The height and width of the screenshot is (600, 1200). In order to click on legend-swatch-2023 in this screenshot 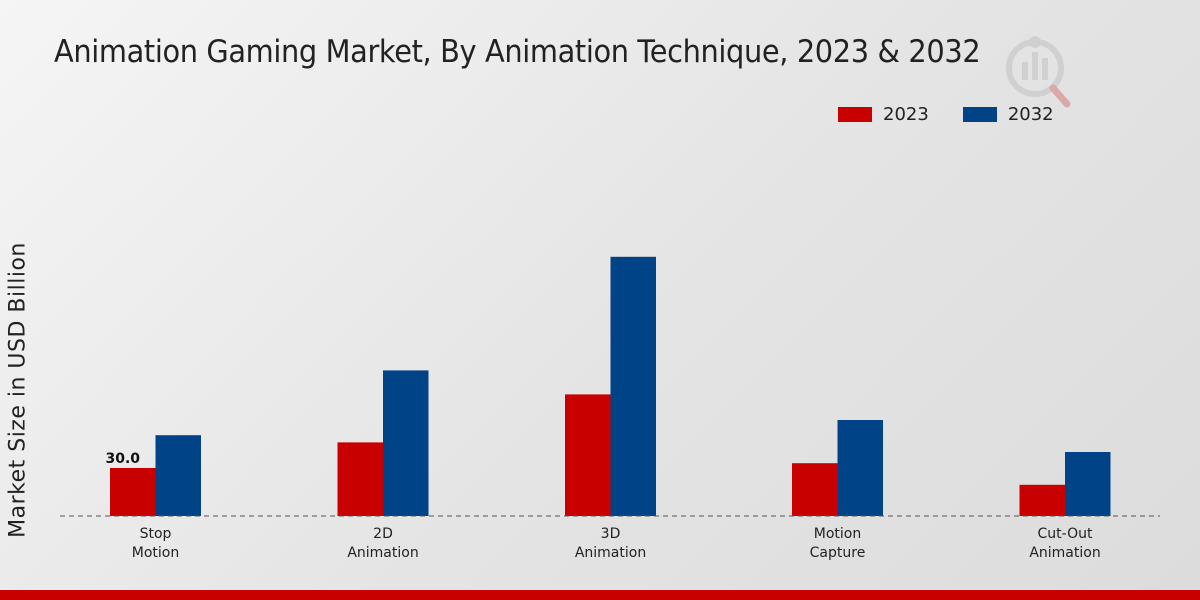, I will do `click(855, 114)`.